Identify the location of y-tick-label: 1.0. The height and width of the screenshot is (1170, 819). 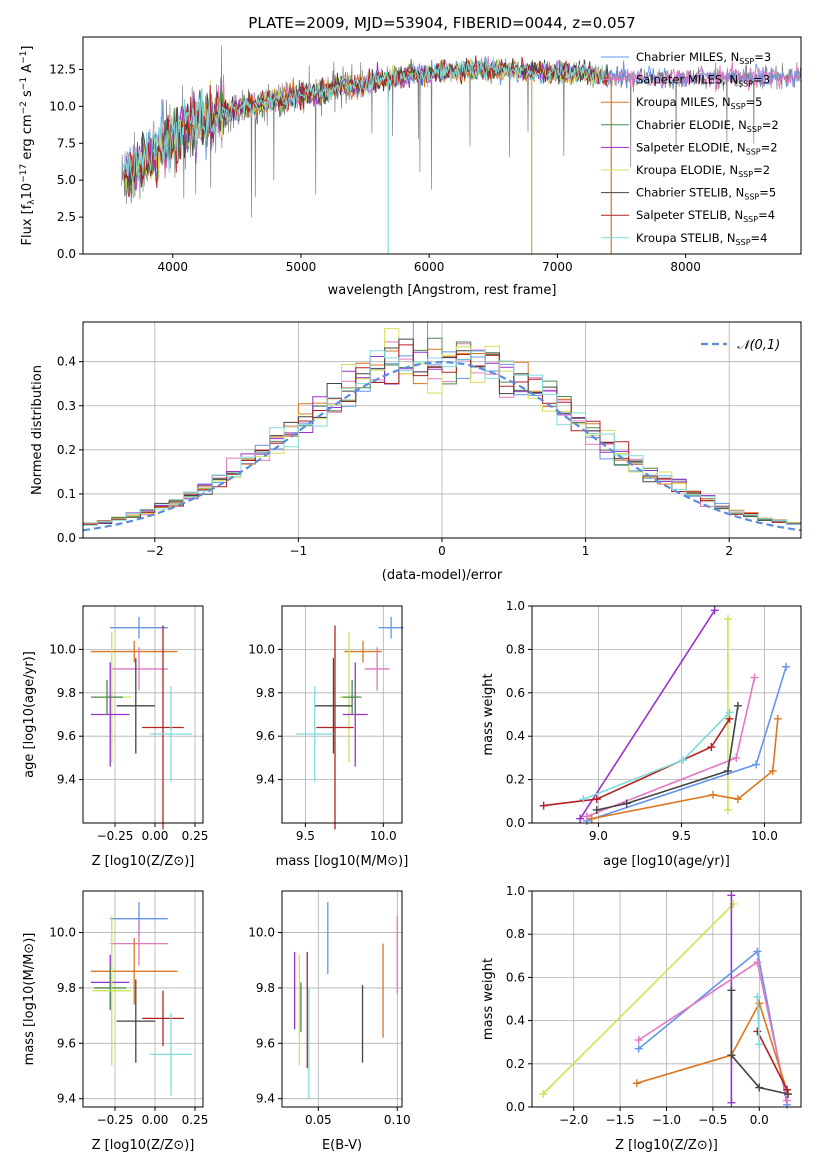
(515, 891).